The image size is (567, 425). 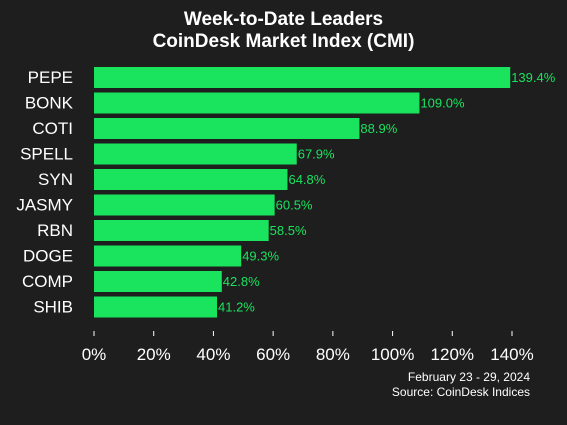 What do you see at coordinates (213, 354) in the screenshot?
I see `x-tick-label: 40%` at bounding box center [213, 354].